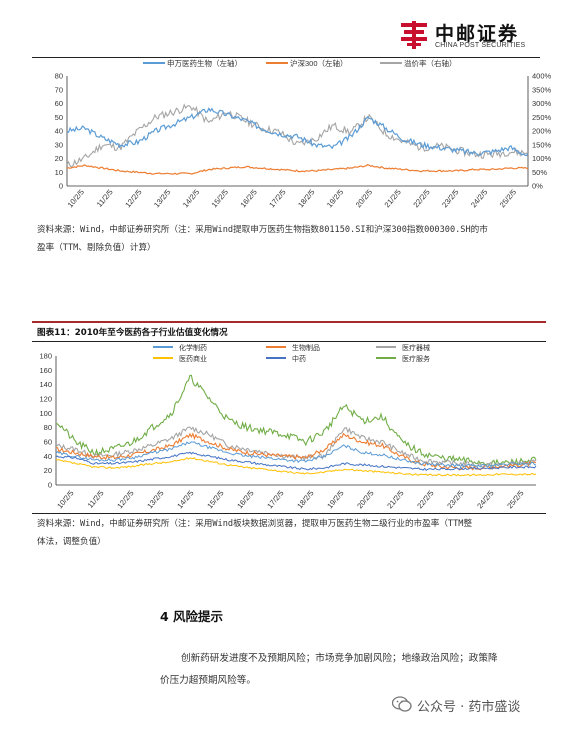  I want to click on chart1-x-tick: 14/2/5, so click(191, 199).